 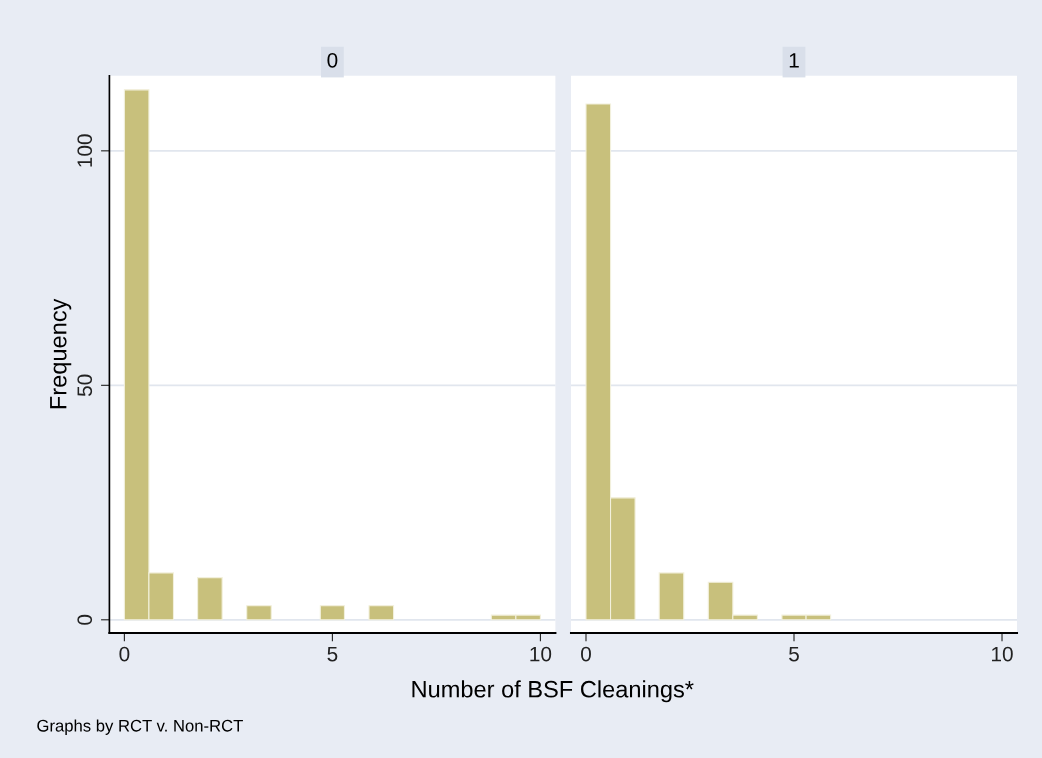 I want to click on text: Graphs by RCT v. Non-RCT, so click(x=140, y=727).